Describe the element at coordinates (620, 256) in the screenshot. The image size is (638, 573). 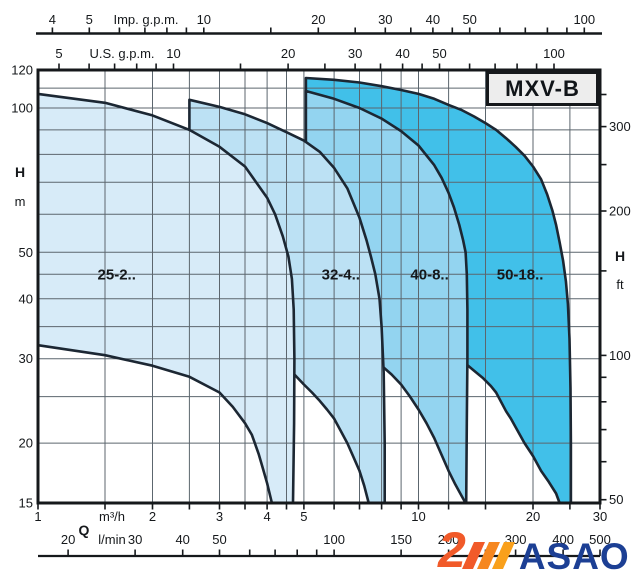
I see `right-axis-title: H` at that location.